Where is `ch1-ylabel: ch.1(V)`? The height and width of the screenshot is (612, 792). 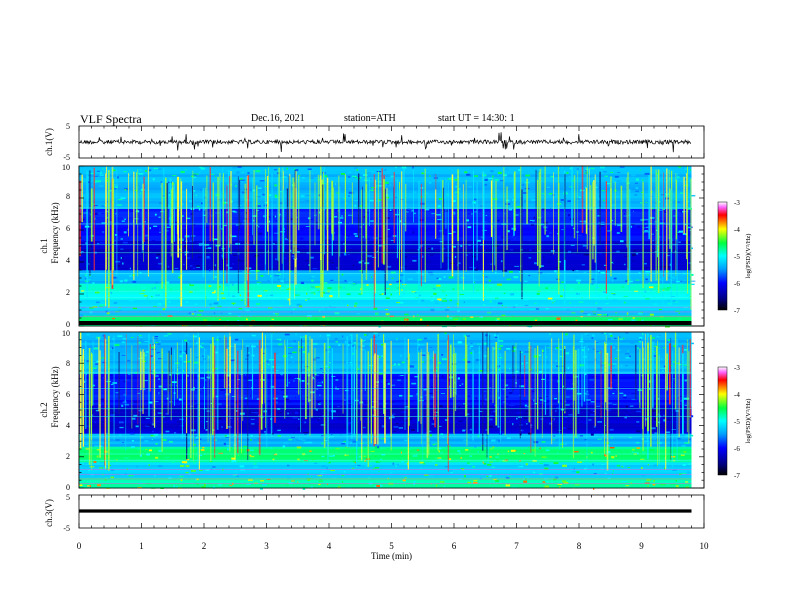
ch1-ylabel: ch.1(V) is located at coordinates (49, 142).